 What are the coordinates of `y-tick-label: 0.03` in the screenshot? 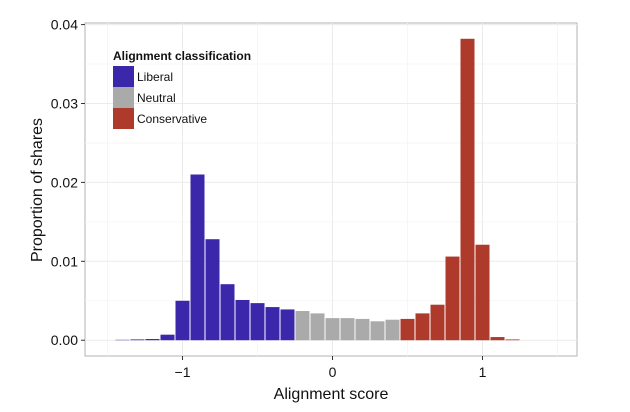 It's located at (64, 103).